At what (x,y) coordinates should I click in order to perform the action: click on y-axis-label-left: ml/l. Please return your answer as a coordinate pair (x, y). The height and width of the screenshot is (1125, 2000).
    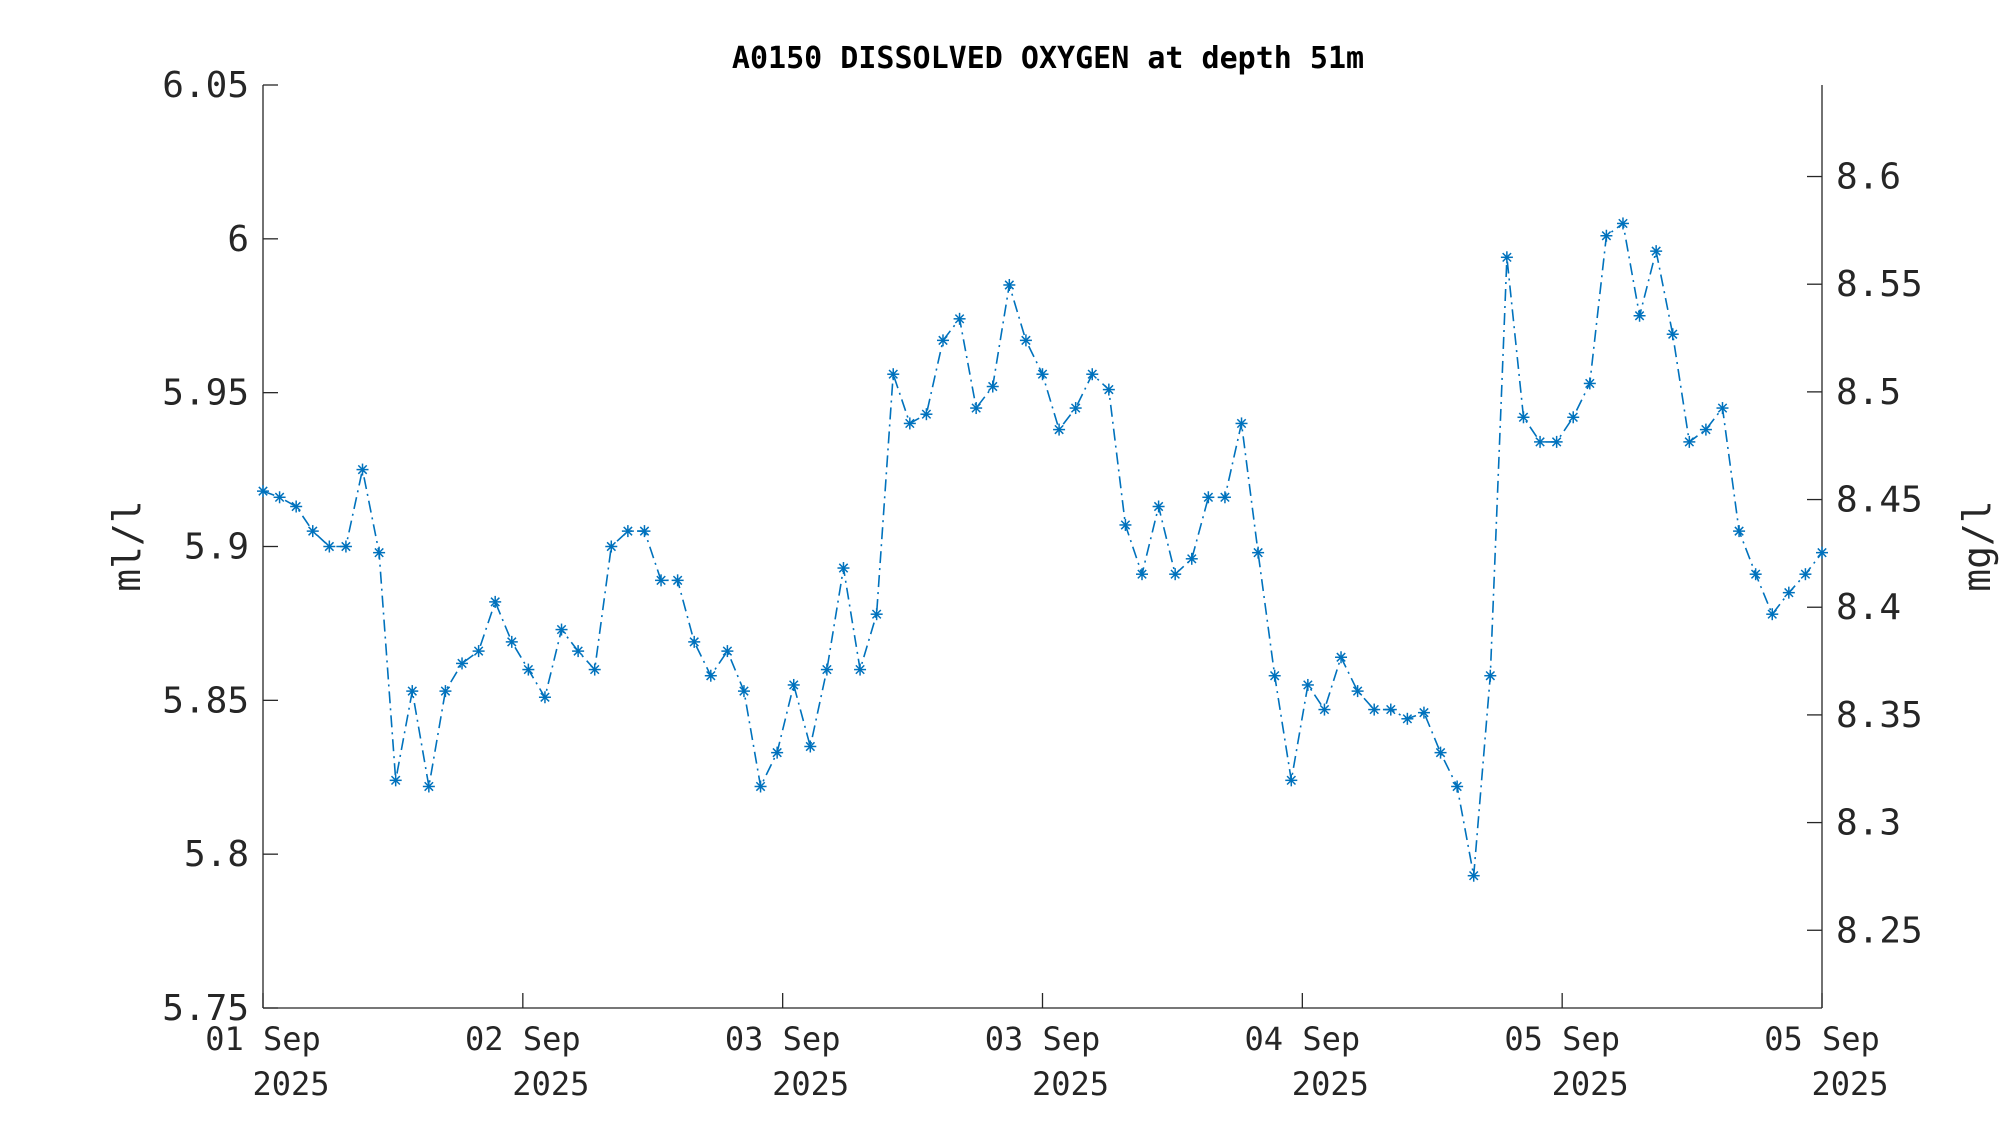
    Looking at the image, I should click on (127, 546).